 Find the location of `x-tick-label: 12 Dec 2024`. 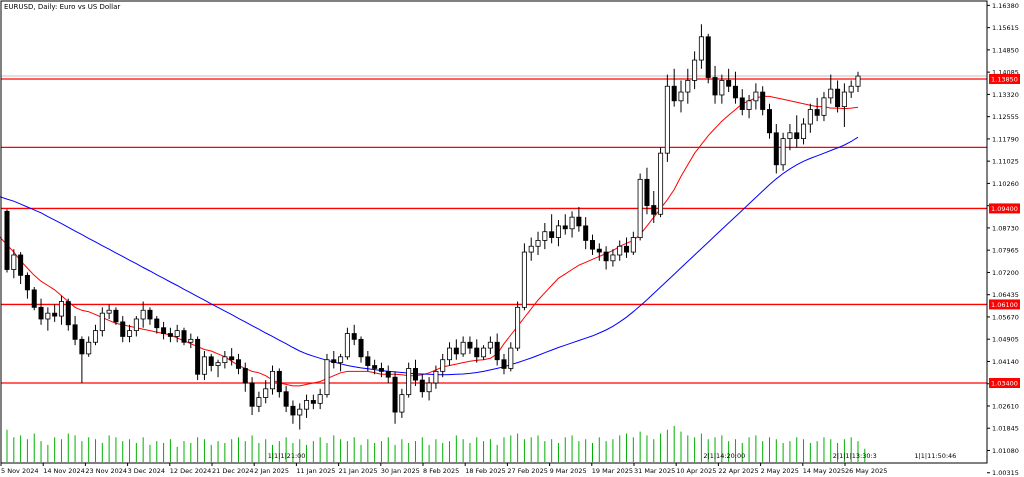

x-tick-label: 12 Dec 2024 is located at coordinates (191, 471).